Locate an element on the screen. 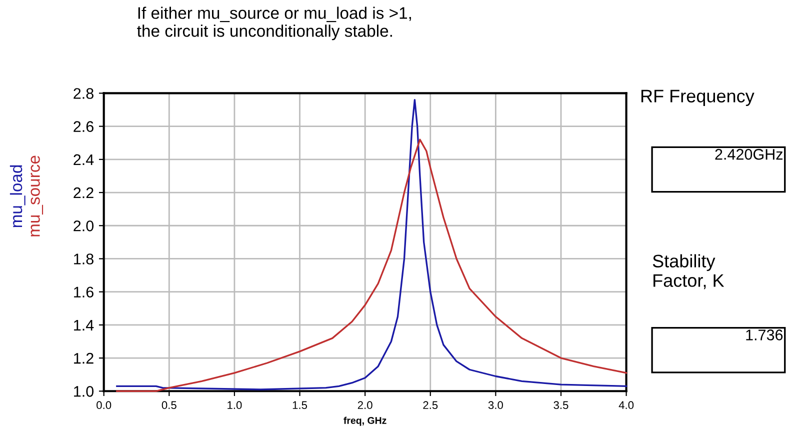 The width and height of the screenshot is (805, 446). x-tick-label: 0.5 is located at coordinates (169, 405).